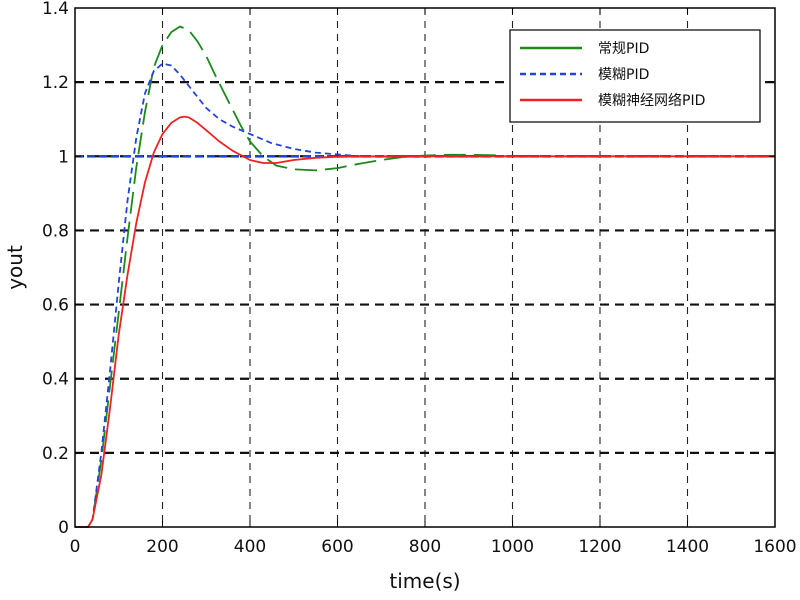 This screenshot has height=600, width=800. I want to click on x-tick-label-6: 1200, so click(599, 547).